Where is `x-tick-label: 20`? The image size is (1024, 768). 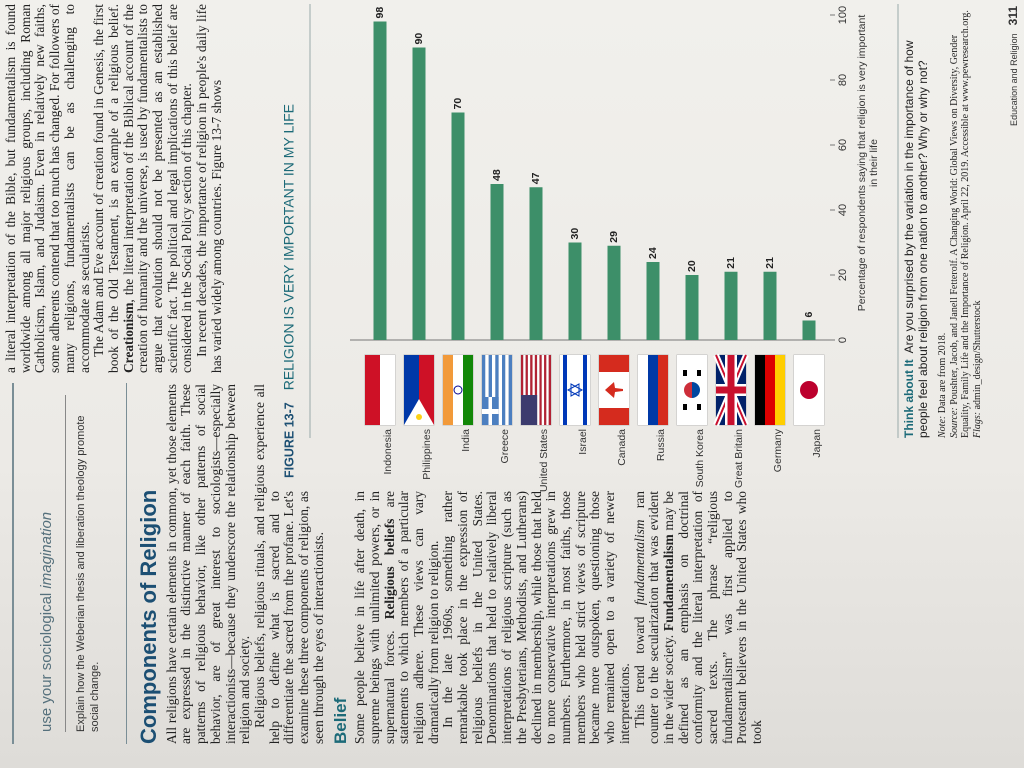 x-tick-label: 20 is located at coordinates (843, 275).